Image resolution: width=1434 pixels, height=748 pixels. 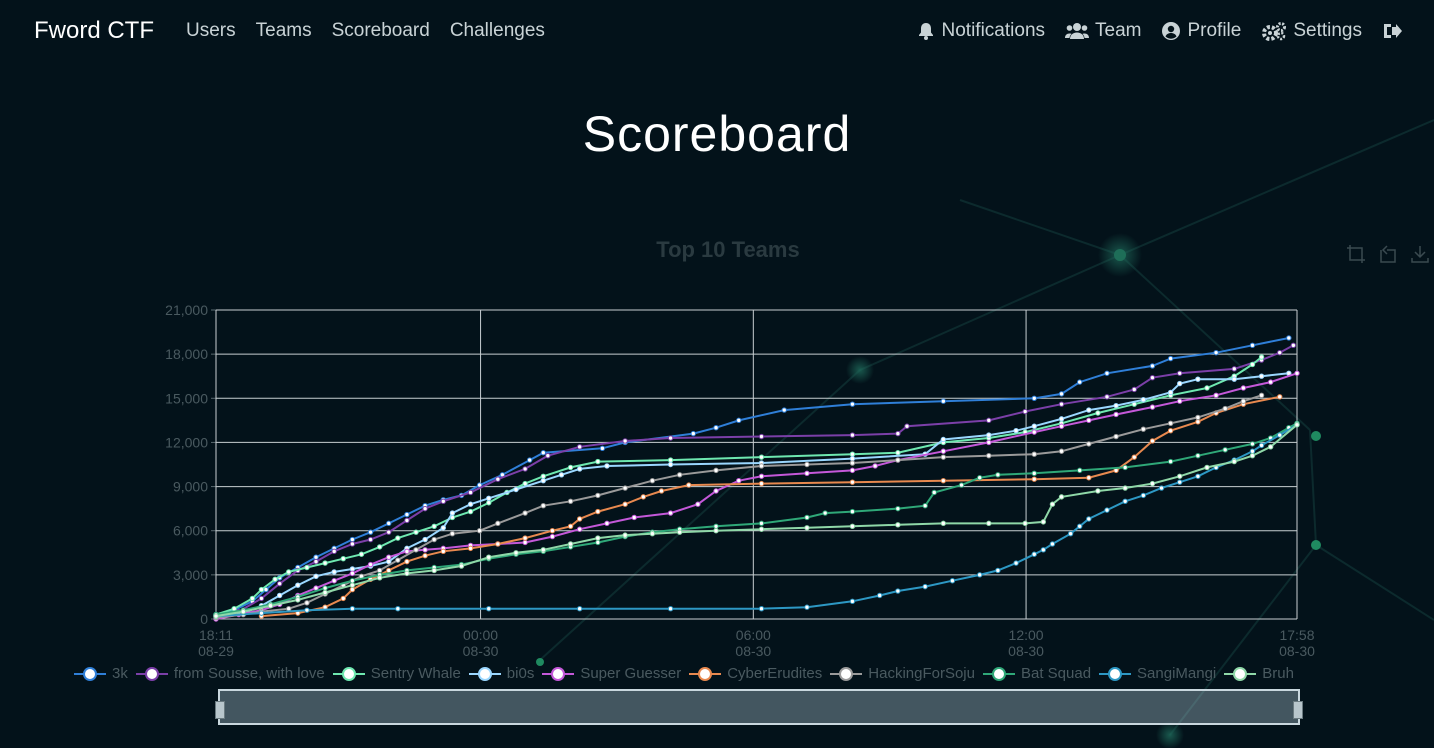 What do you see at coordinates (755, 673) in the screenshot?
I see `legend-item: CyberErudites` at bounding box center [755, 673].